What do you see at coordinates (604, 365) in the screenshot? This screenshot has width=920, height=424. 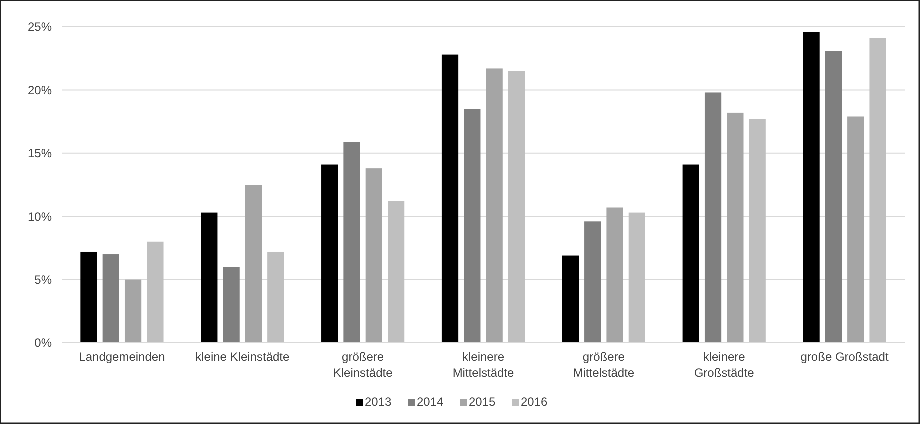 I see `x-tick-label: größere Mittelstädte` at bounding box center [604, 365].